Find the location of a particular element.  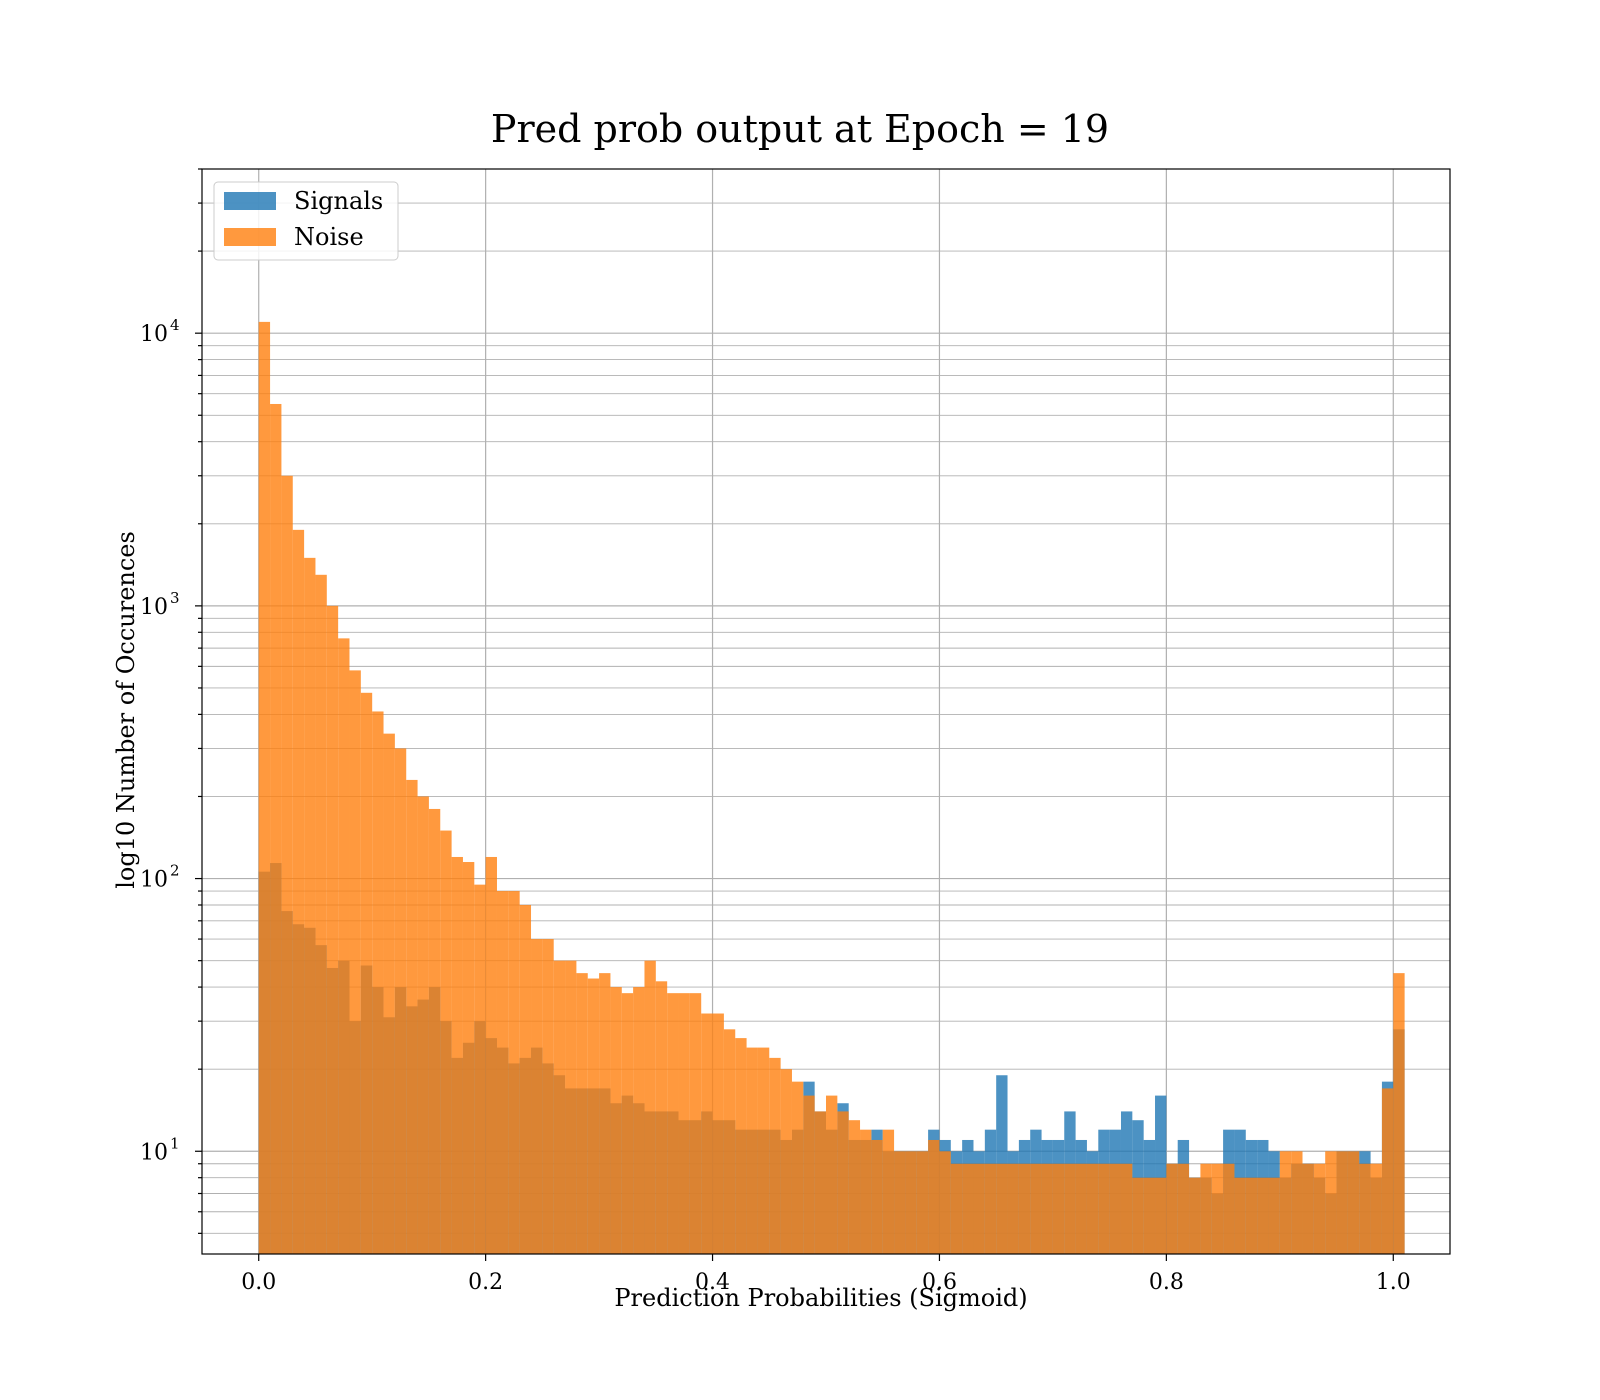

chart-title: Pred prob output at Epoch = 19 is located at coordinates (800, 129).